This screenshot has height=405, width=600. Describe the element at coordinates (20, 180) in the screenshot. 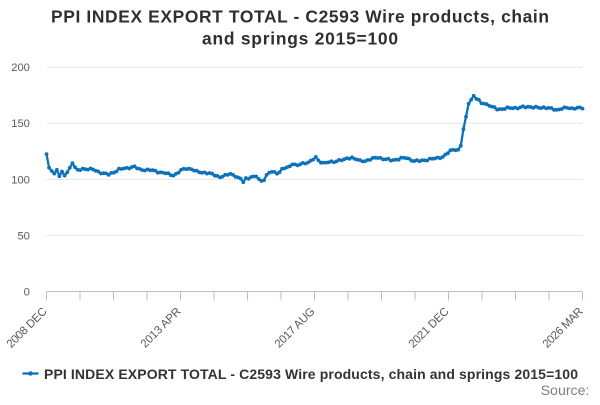

I see `svg-text: 100` at that location.